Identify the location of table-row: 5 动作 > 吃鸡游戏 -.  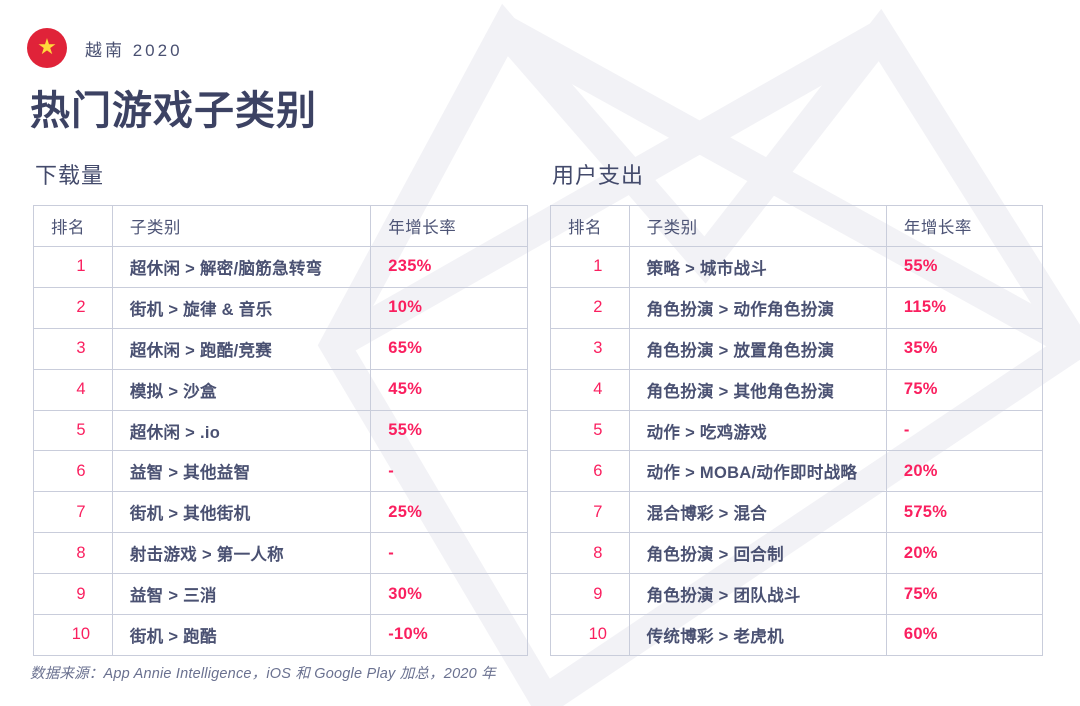
(797, 430).